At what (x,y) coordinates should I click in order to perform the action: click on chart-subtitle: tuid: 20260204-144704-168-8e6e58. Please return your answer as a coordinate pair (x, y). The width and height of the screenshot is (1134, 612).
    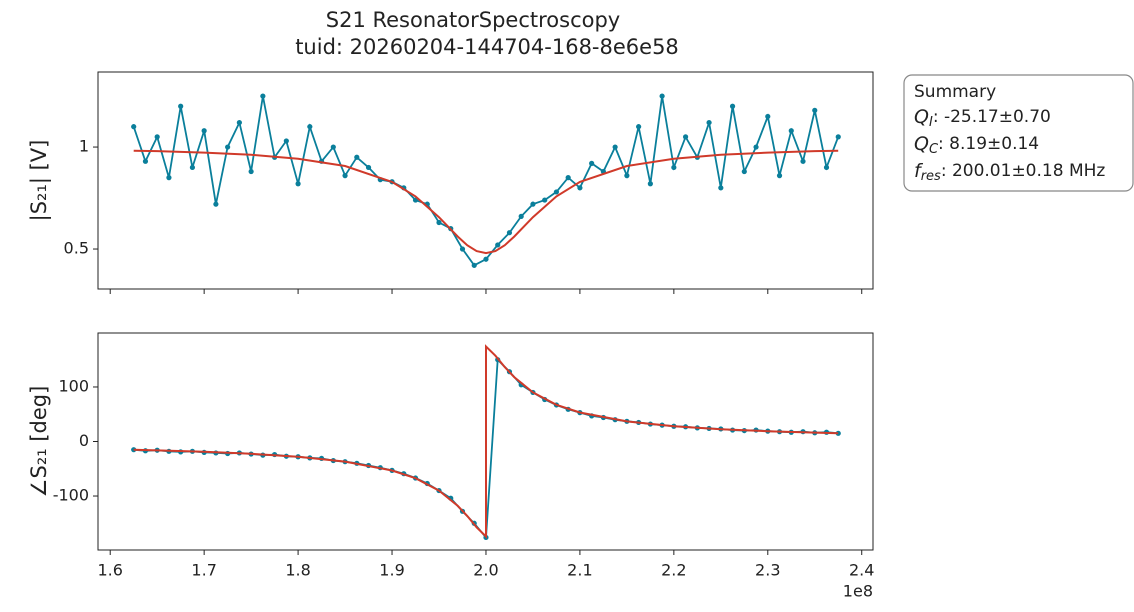
    Looking at the image, I should click on (487, 47).